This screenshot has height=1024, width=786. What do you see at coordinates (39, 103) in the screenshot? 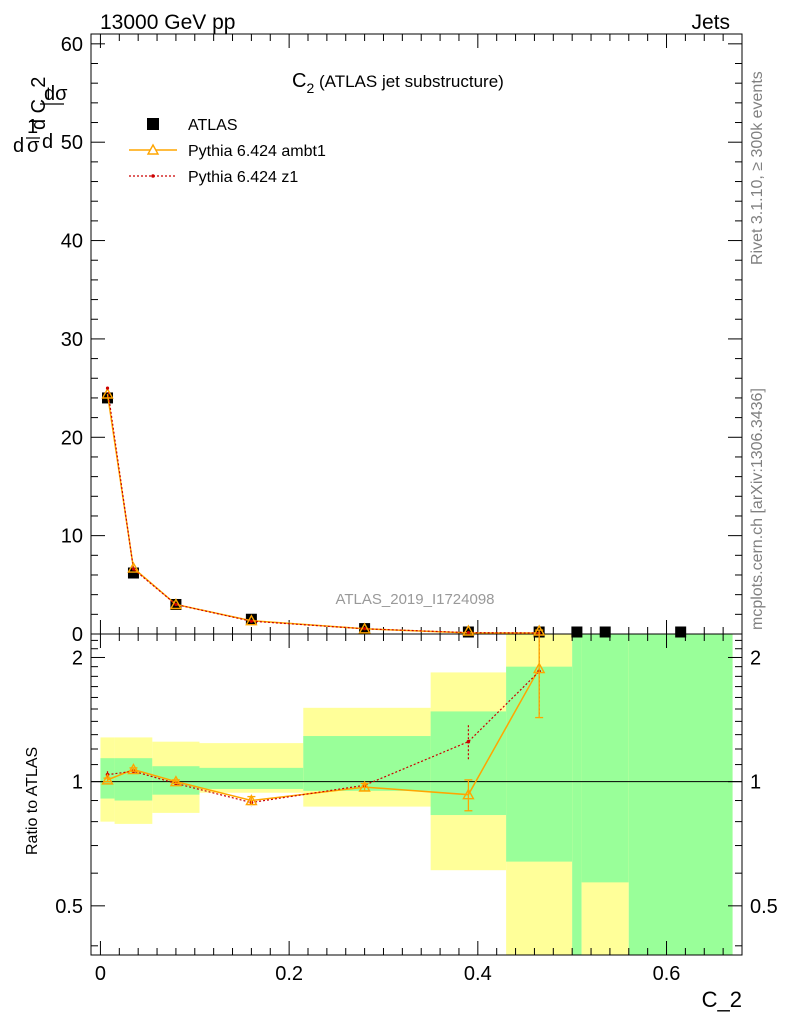
I see `ylabel-dc2: d C_2` at bounding box center [39, 103].